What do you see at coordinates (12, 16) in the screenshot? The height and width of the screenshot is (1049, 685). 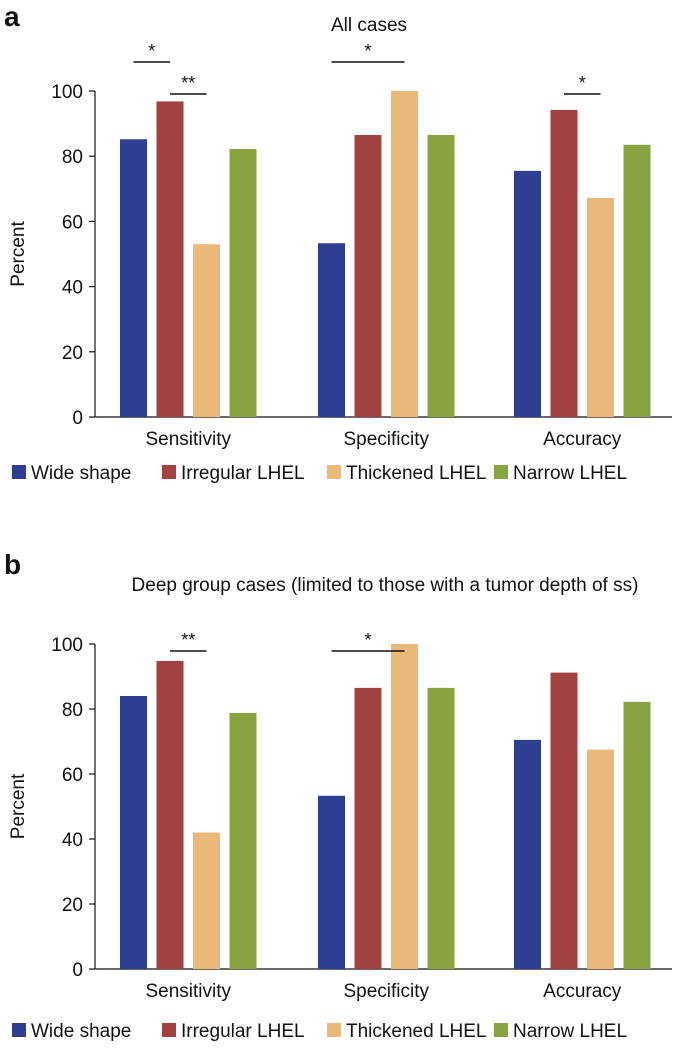 I see `panel-letter: a` at bounding box center [12, 16].